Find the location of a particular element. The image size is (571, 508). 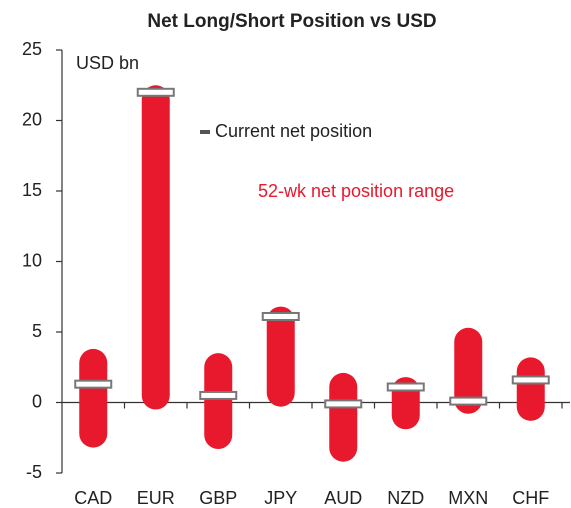

y-tick-label: 20 is located at coordinates (32, 119).